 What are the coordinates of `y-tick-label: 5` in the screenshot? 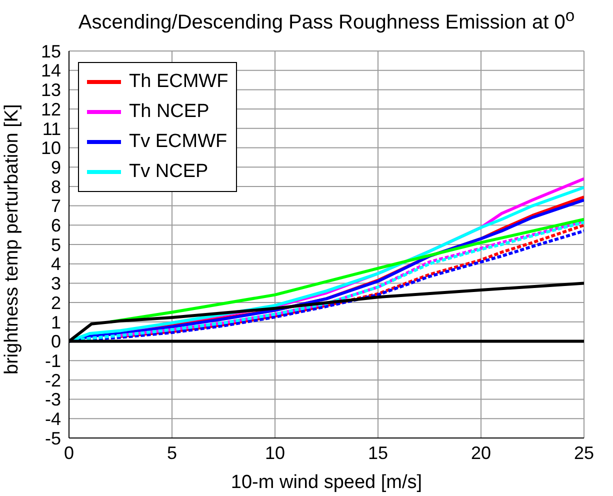 It's located at (55, 244).